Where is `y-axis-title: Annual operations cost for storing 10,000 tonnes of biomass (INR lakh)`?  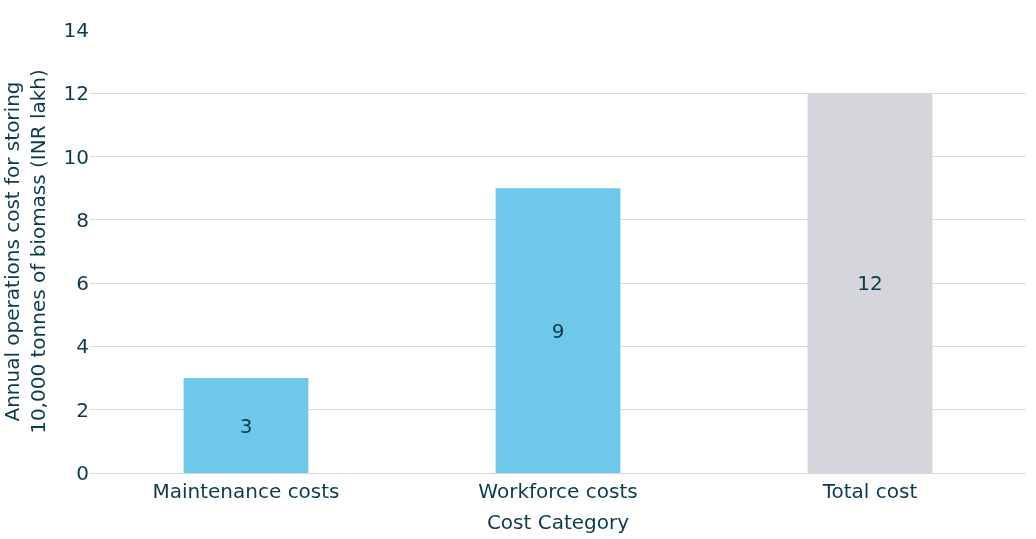
y-axis-title: Annual operations cost for storing 10,000 tonnes of biomass (INR lakh) is located at coordinates (25, 251).